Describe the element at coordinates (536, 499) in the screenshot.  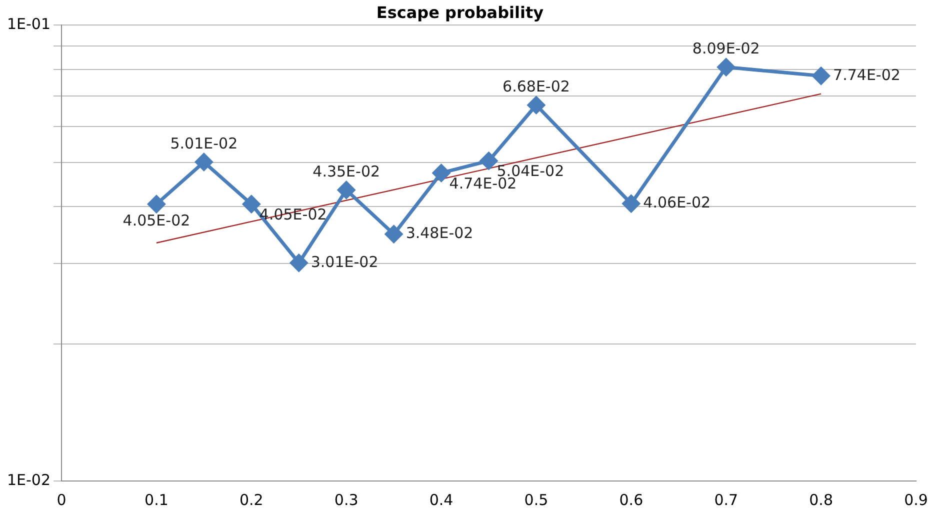
I see `x-tick-label: 0.5` at that location.